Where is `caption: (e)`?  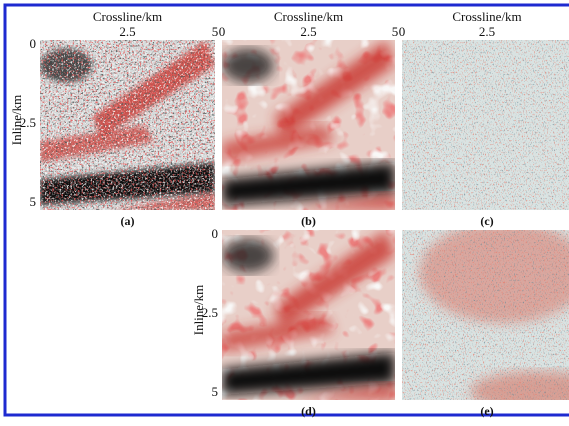 caption: (e) is located at coordinates (486, 411).